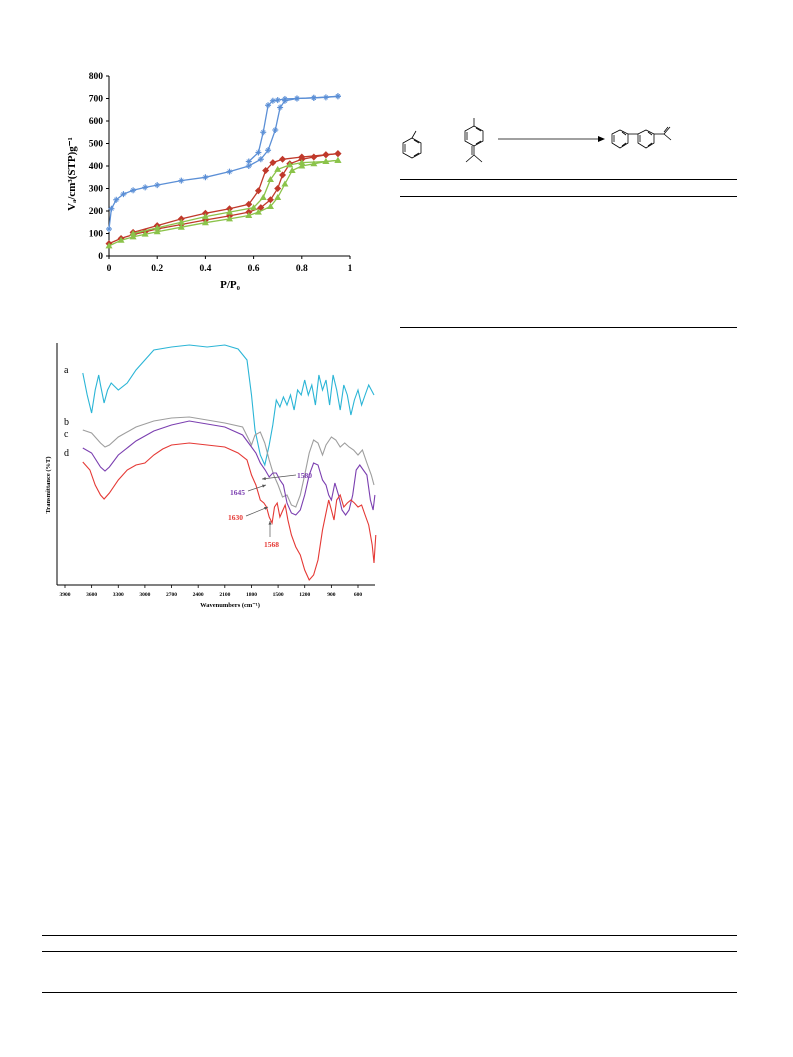 The height and width of the screenshot is (1057, 793). I want to click on isotherm-y-tick-label: 100, so click(96, 235).